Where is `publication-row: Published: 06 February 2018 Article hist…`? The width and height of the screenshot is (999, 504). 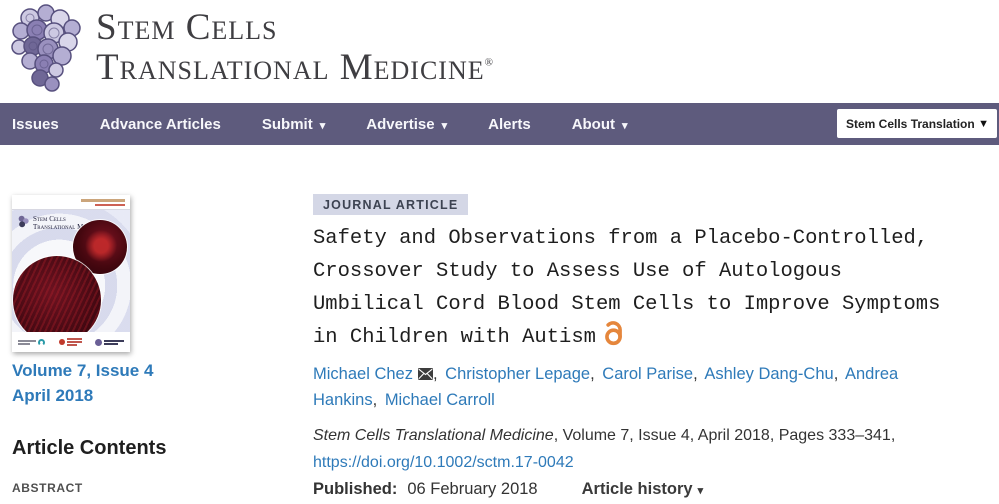 publication-row: Published: 06 February 2018 Article hist… is located at coordinates (649, 489).